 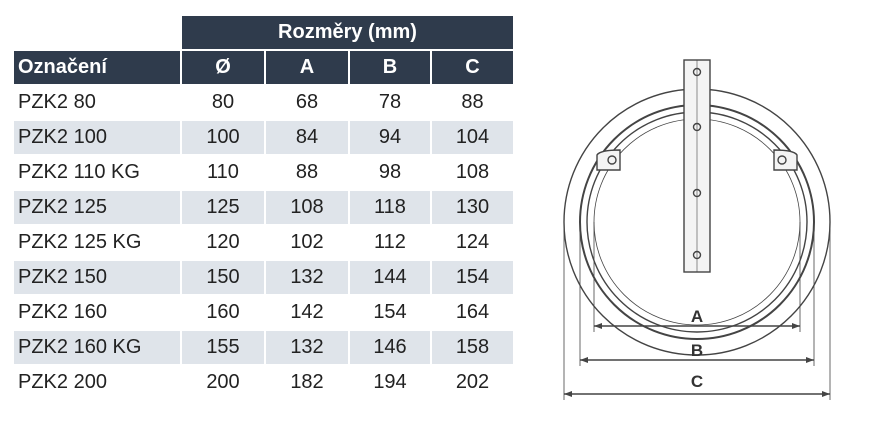 What do you see at coordinates (390, 277) in the screenshot?
I see `cell-value: 144` at bounding box center [390, 277].